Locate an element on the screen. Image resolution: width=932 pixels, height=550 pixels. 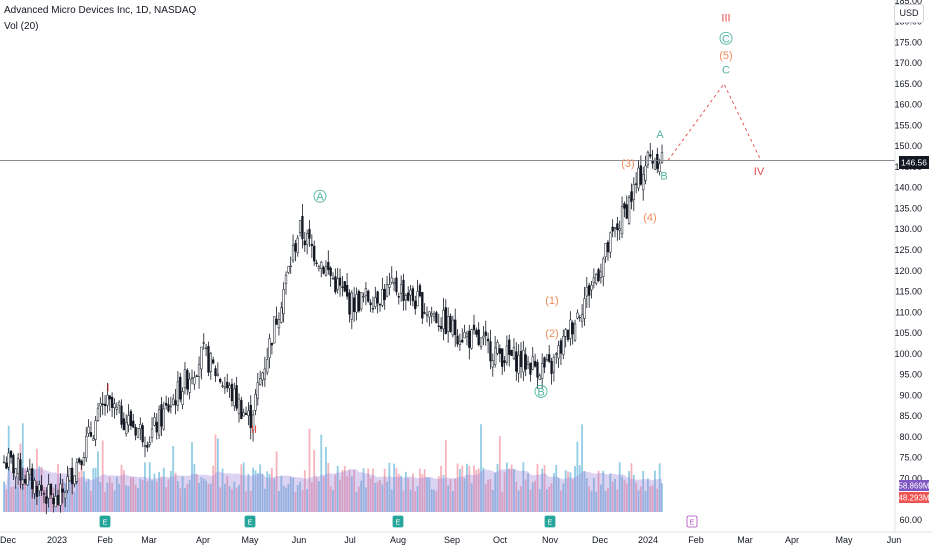
svg-text: (1) is located at coordinates (551, 301).